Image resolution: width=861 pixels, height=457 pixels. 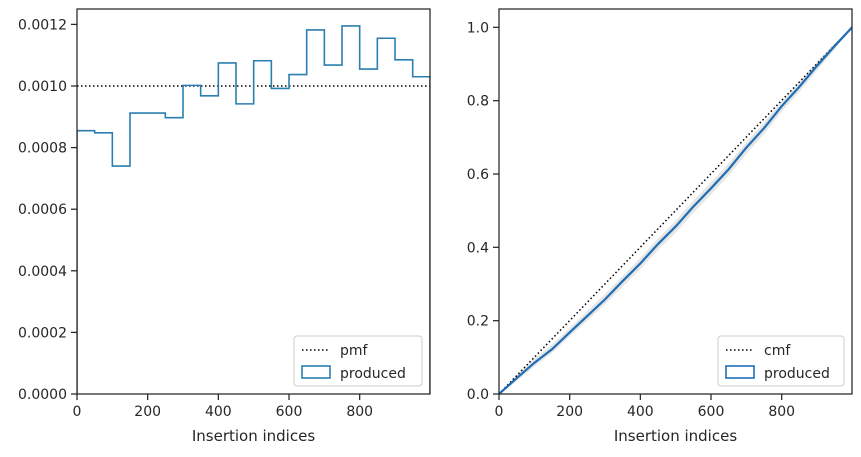 I want to click on right-x-tick-label: 0, so click(x=499, y=412).